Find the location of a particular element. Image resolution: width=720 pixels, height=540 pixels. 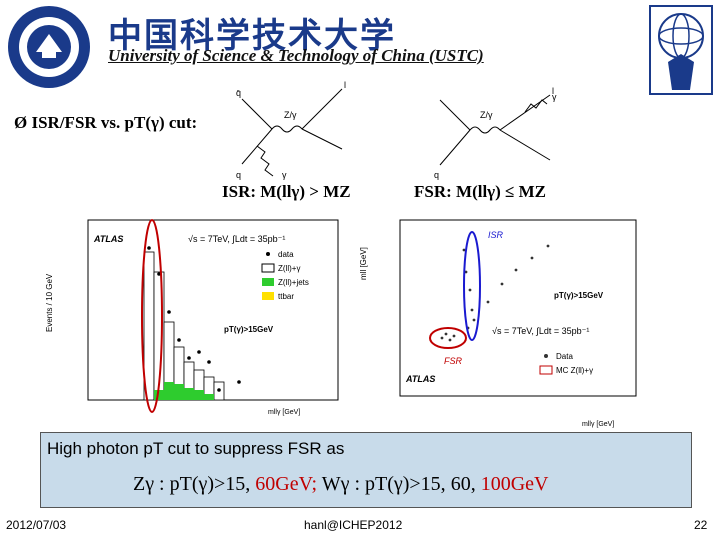

footer-email: hanl@ICHEP2012 is located at coordinates (353, 525).